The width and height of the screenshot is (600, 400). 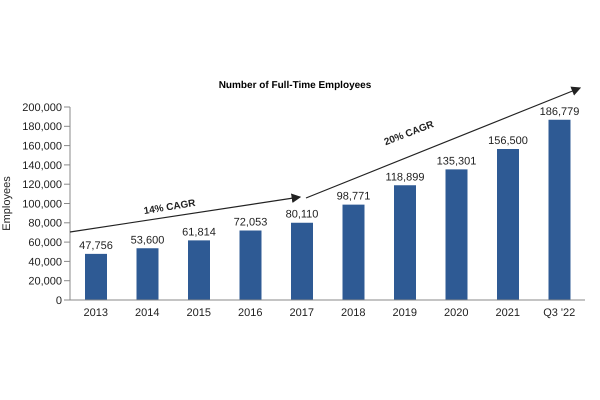 What do you see at coordinates (353, 196) in the screenshot?
I see `data-label: 98,771` at bounding box center [353, 196].